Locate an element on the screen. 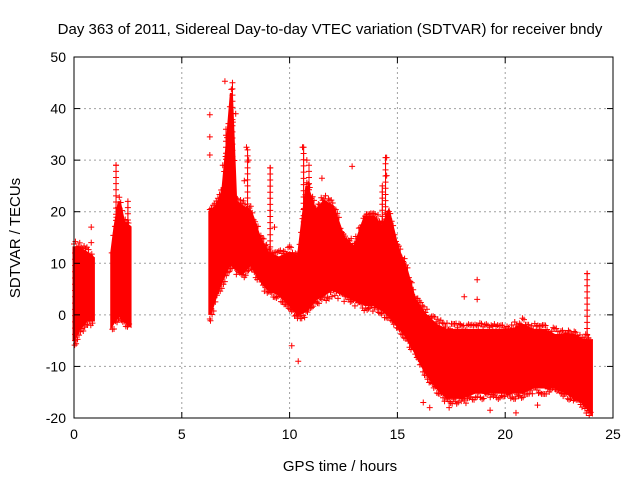 This screenshot has width=640, height=480. y-tick-label: 10 is located at coordinates (58, 263).